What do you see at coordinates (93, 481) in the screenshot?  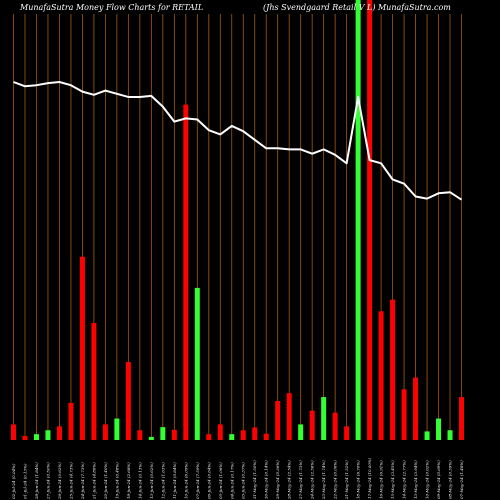 I see `x-tick-label: 21-Jun-24 (4.86%)` at bounding box center [93, 481].